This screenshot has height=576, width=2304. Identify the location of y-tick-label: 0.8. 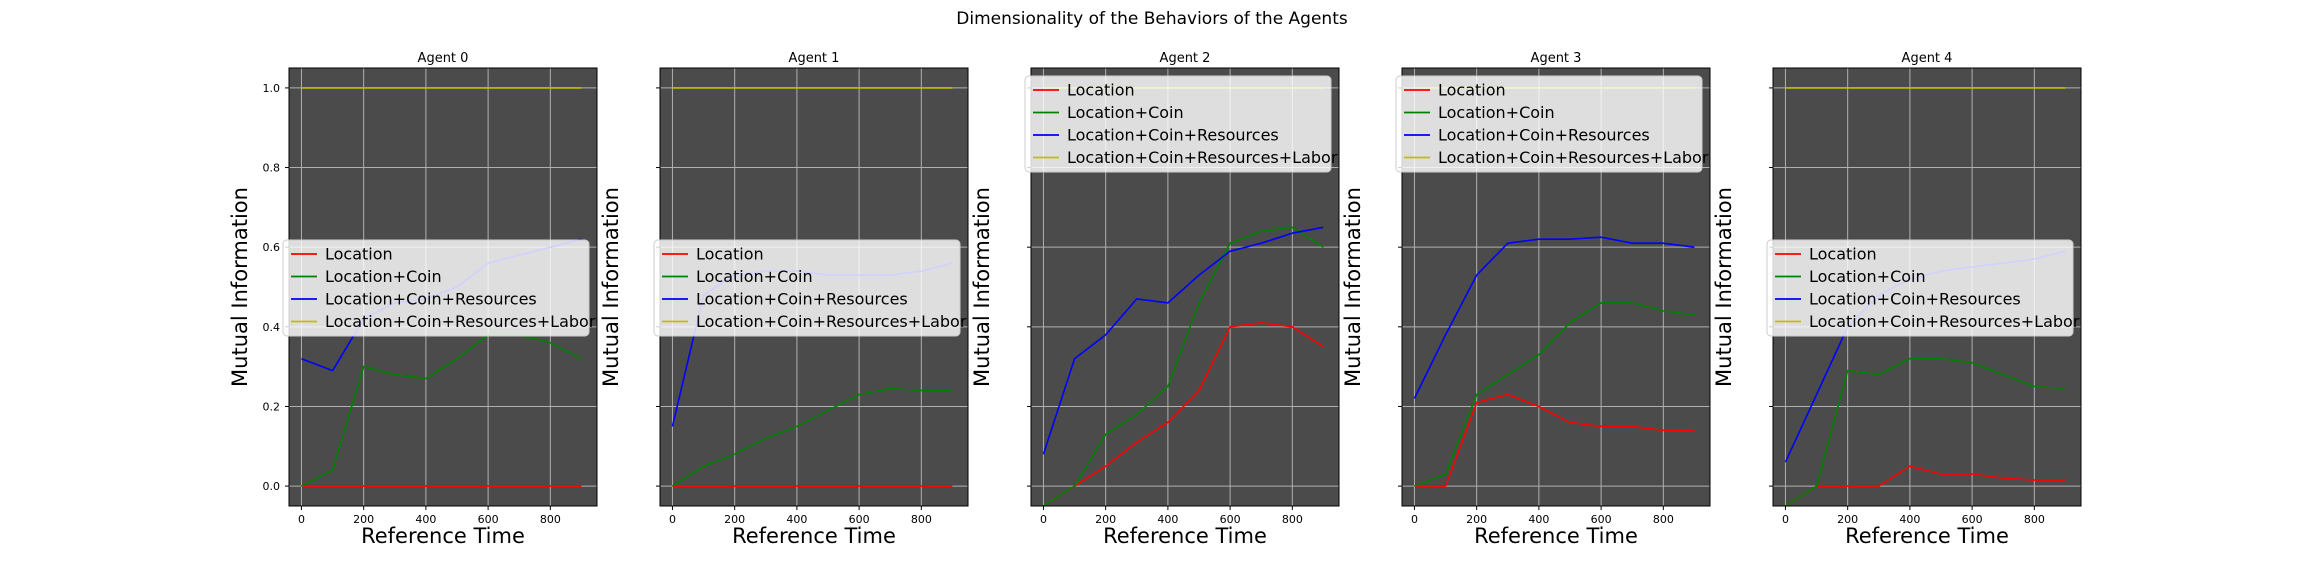
(272, 168).